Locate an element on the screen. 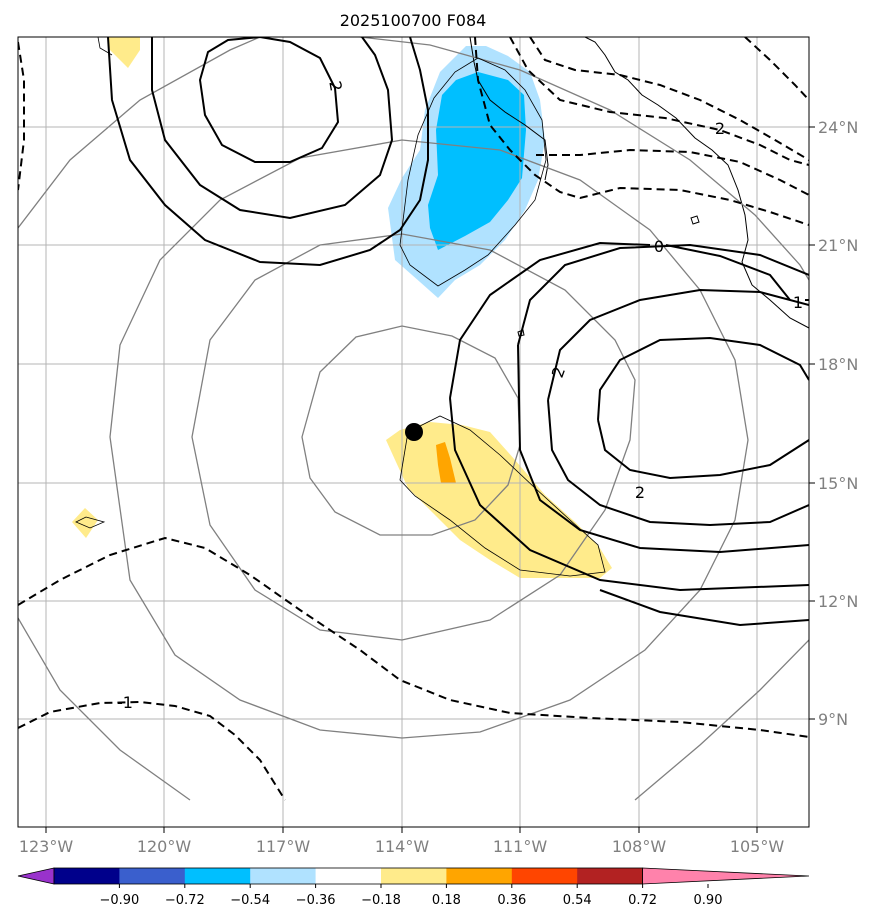 The width and height of the screenshot is (879, 924). lon-tick-label: 108°W is located at coordinates (639, 846).